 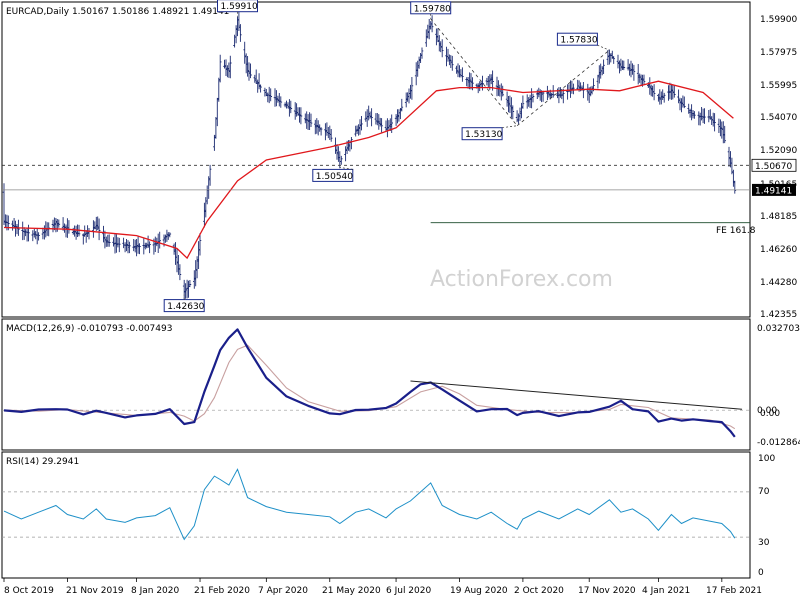 What do you see at coordinates (432, 9) in the screenshot?
I see `swing-label: 1.59780` at bounding box center [432, 9].